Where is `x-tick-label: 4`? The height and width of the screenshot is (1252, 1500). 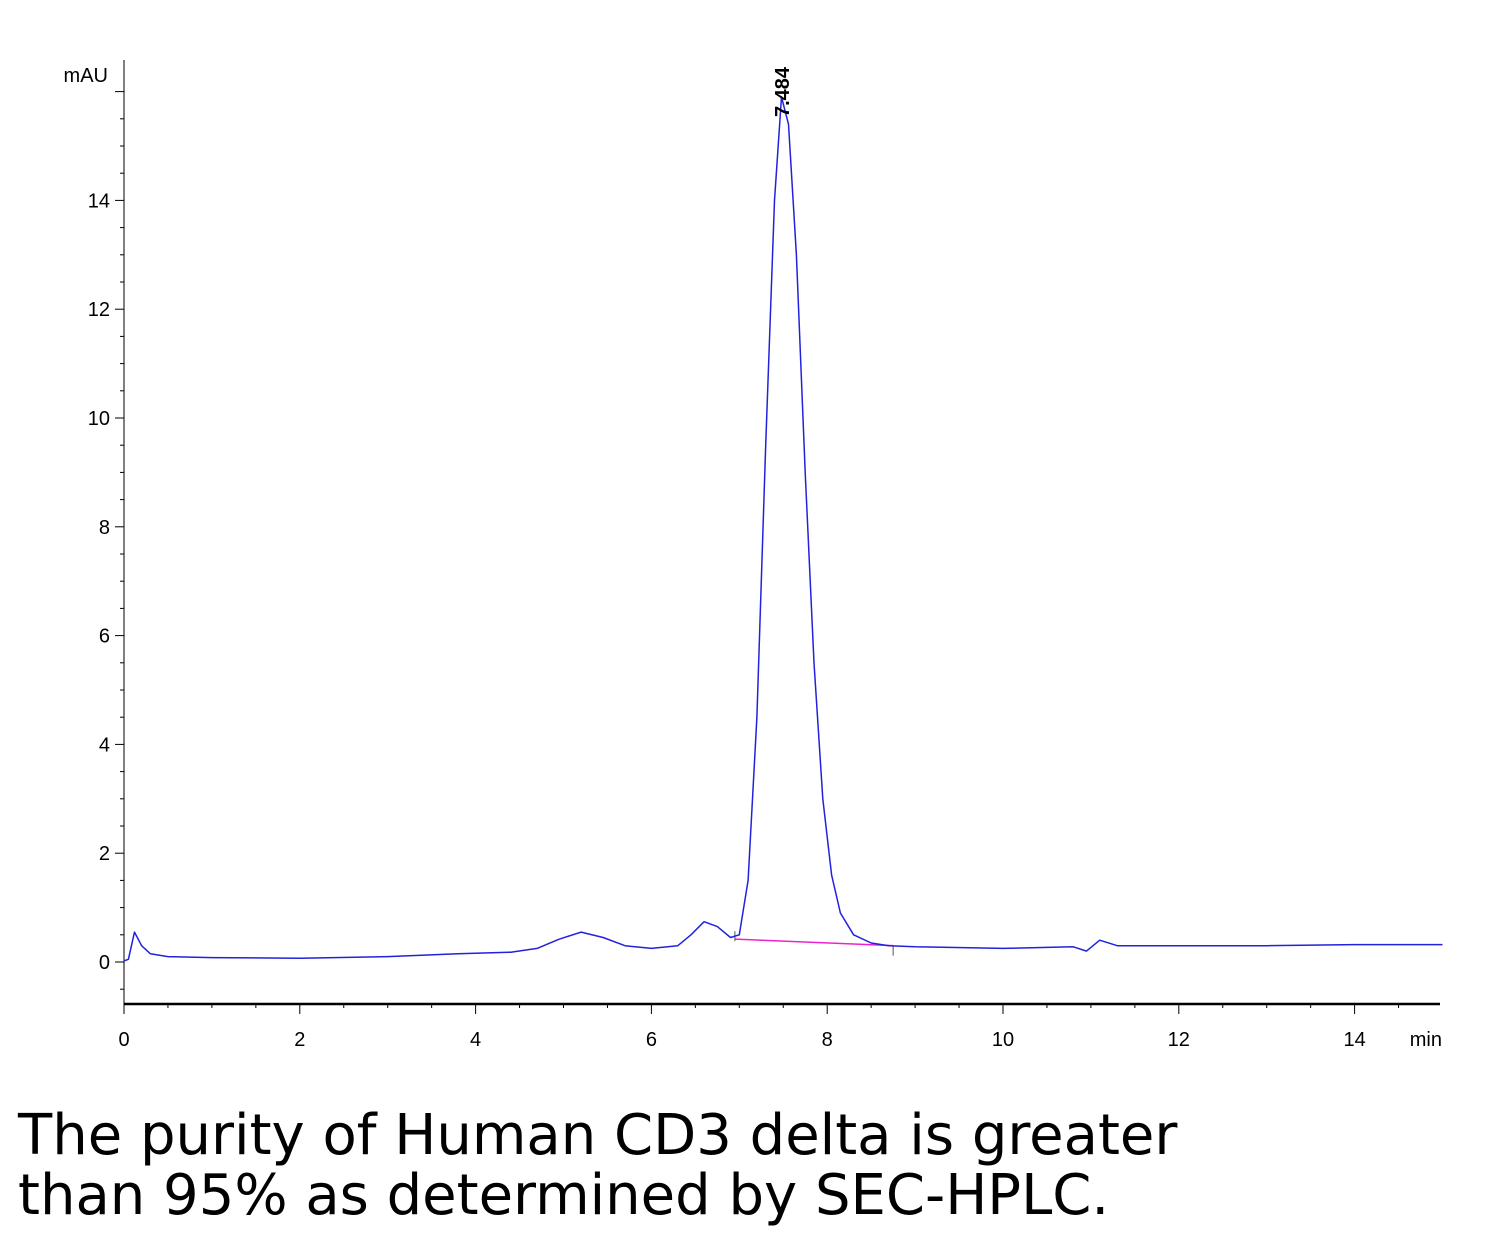 x-tick-label: 4 is located at coordinates (475, 1040).